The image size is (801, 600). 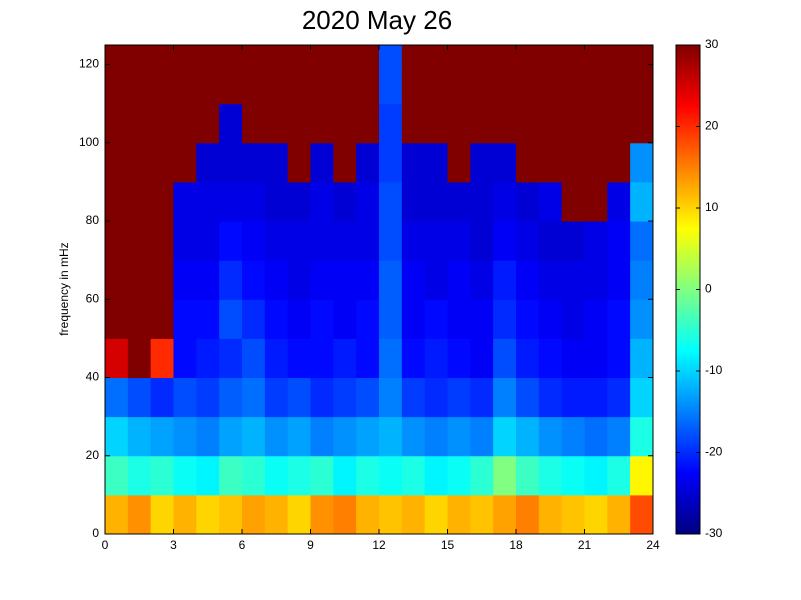 What do you see at coordinates (448, 545) in the screenshot?
I see `x-tick-label: 15` at bounding box center [448, 545].